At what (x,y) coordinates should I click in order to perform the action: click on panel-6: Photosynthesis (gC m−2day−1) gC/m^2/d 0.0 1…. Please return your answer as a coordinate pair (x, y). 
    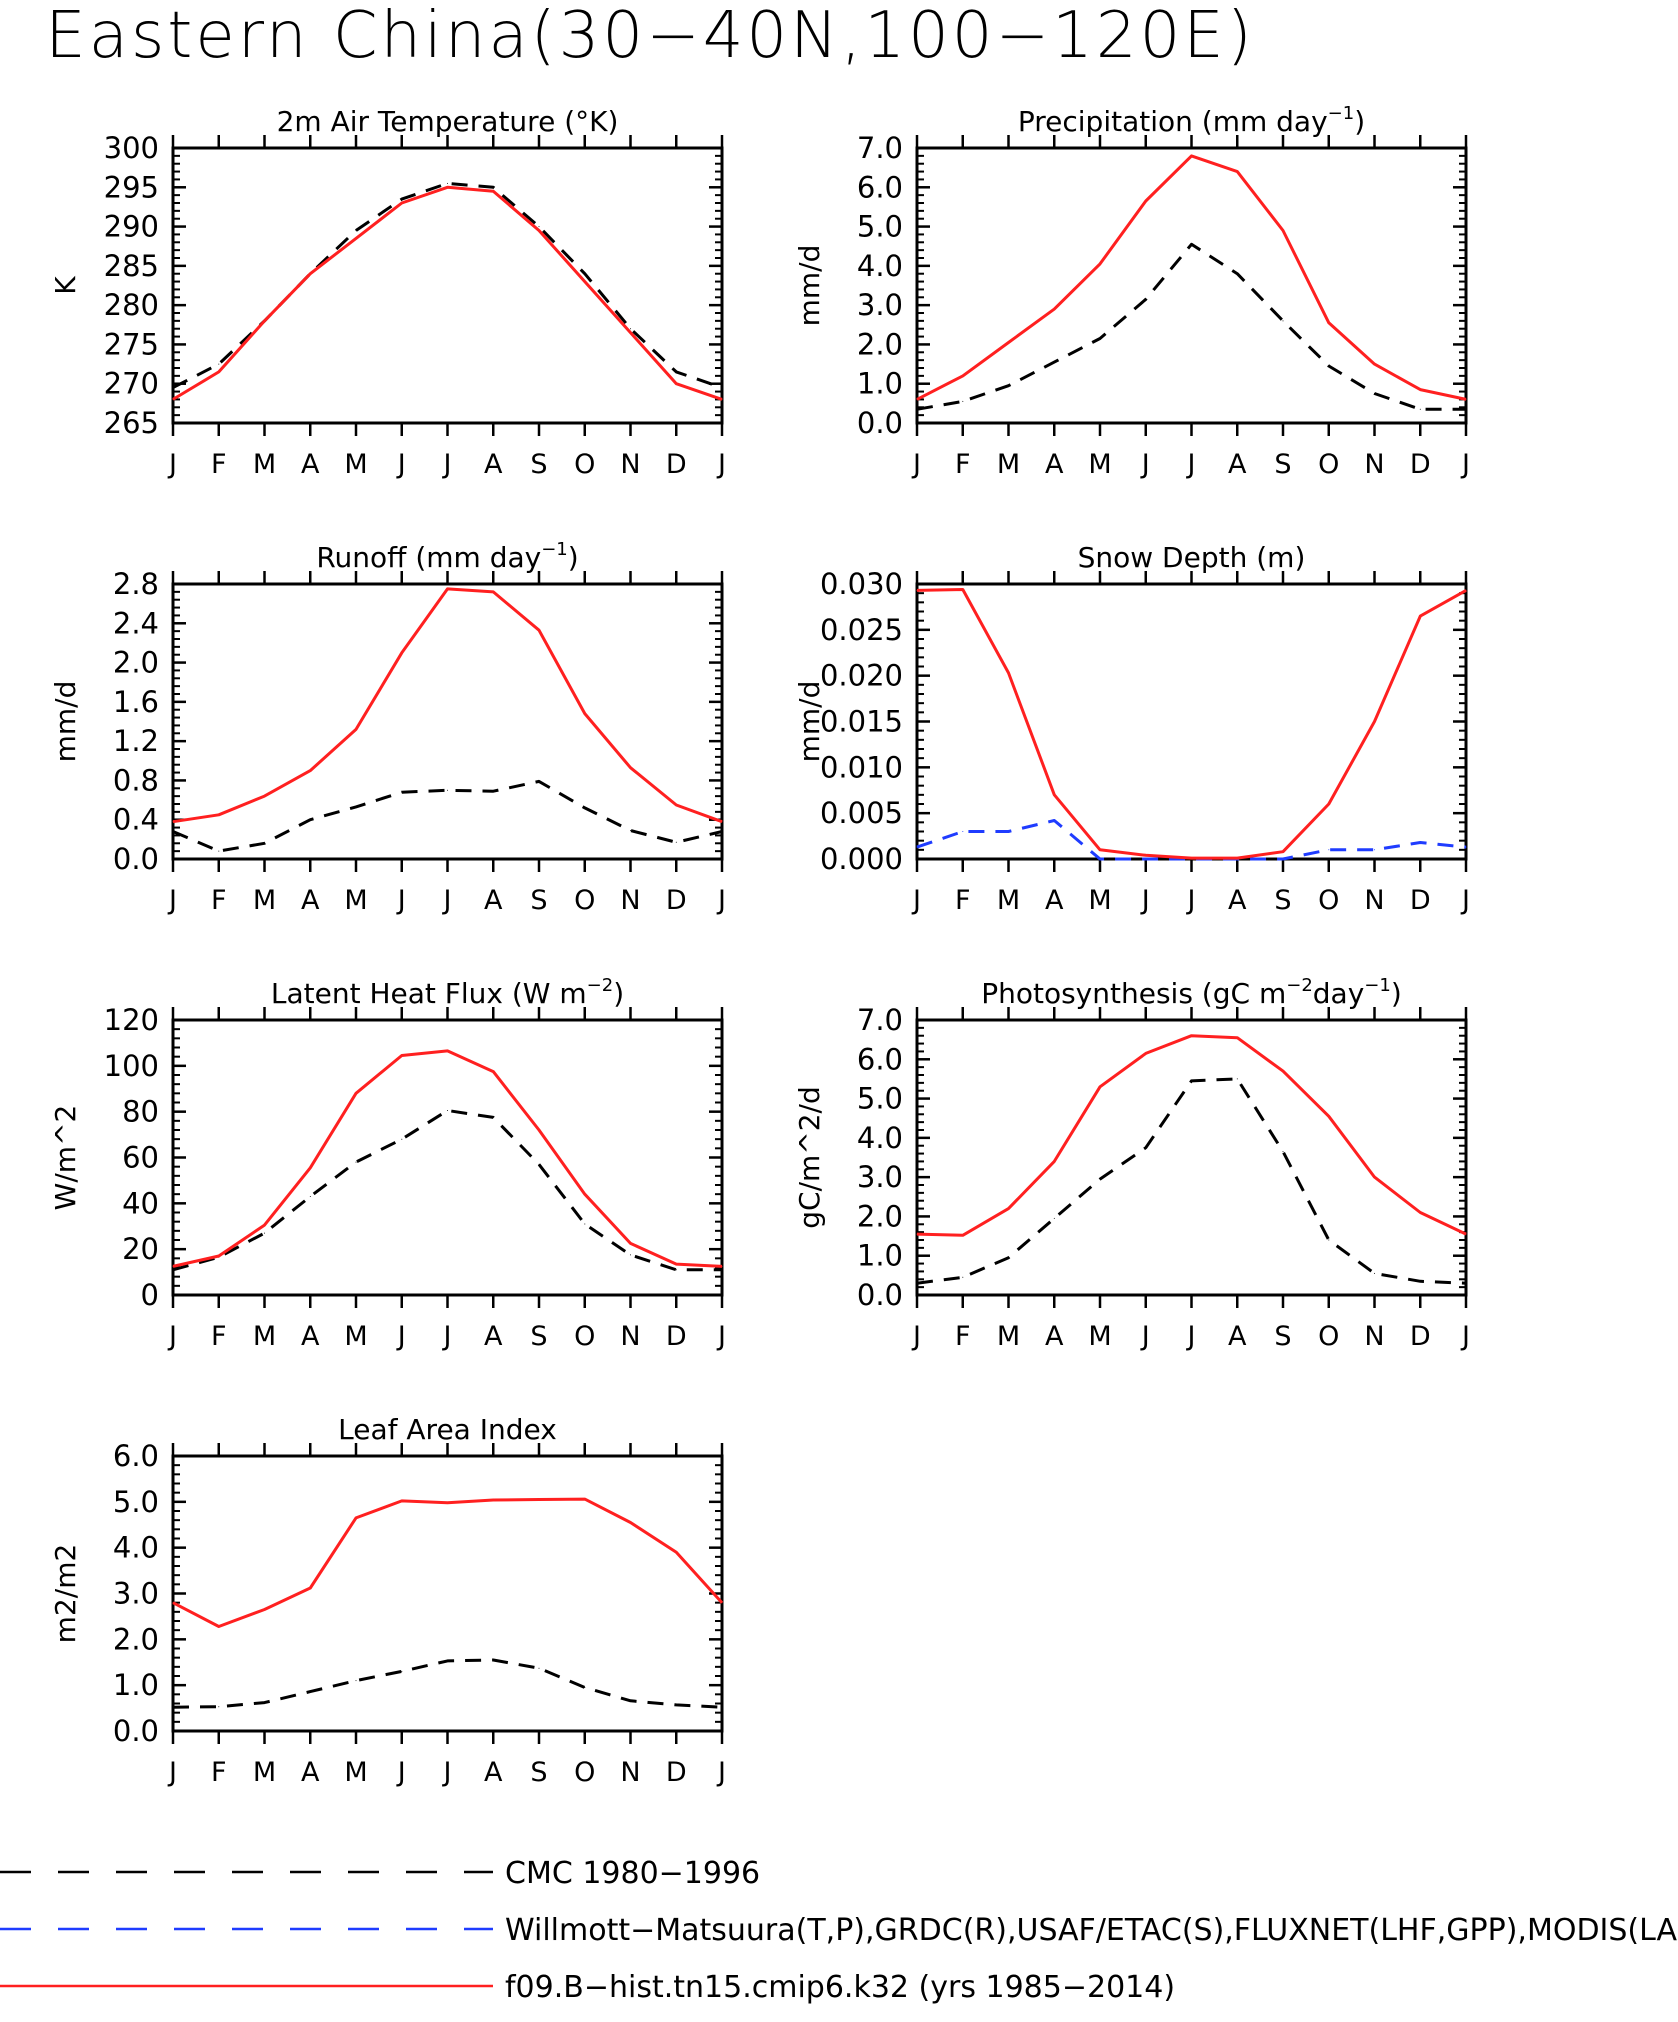
    Looking at the image, I should click on (1131, 1163).